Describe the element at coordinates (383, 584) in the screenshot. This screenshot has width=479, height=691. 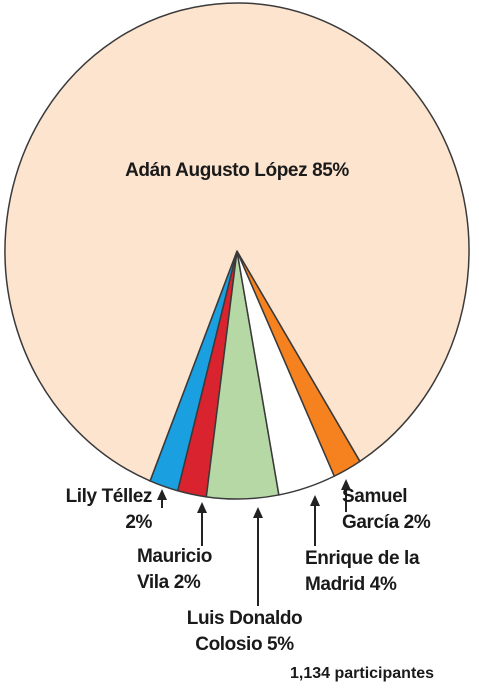
I see `slice-value: 4%` at that location.